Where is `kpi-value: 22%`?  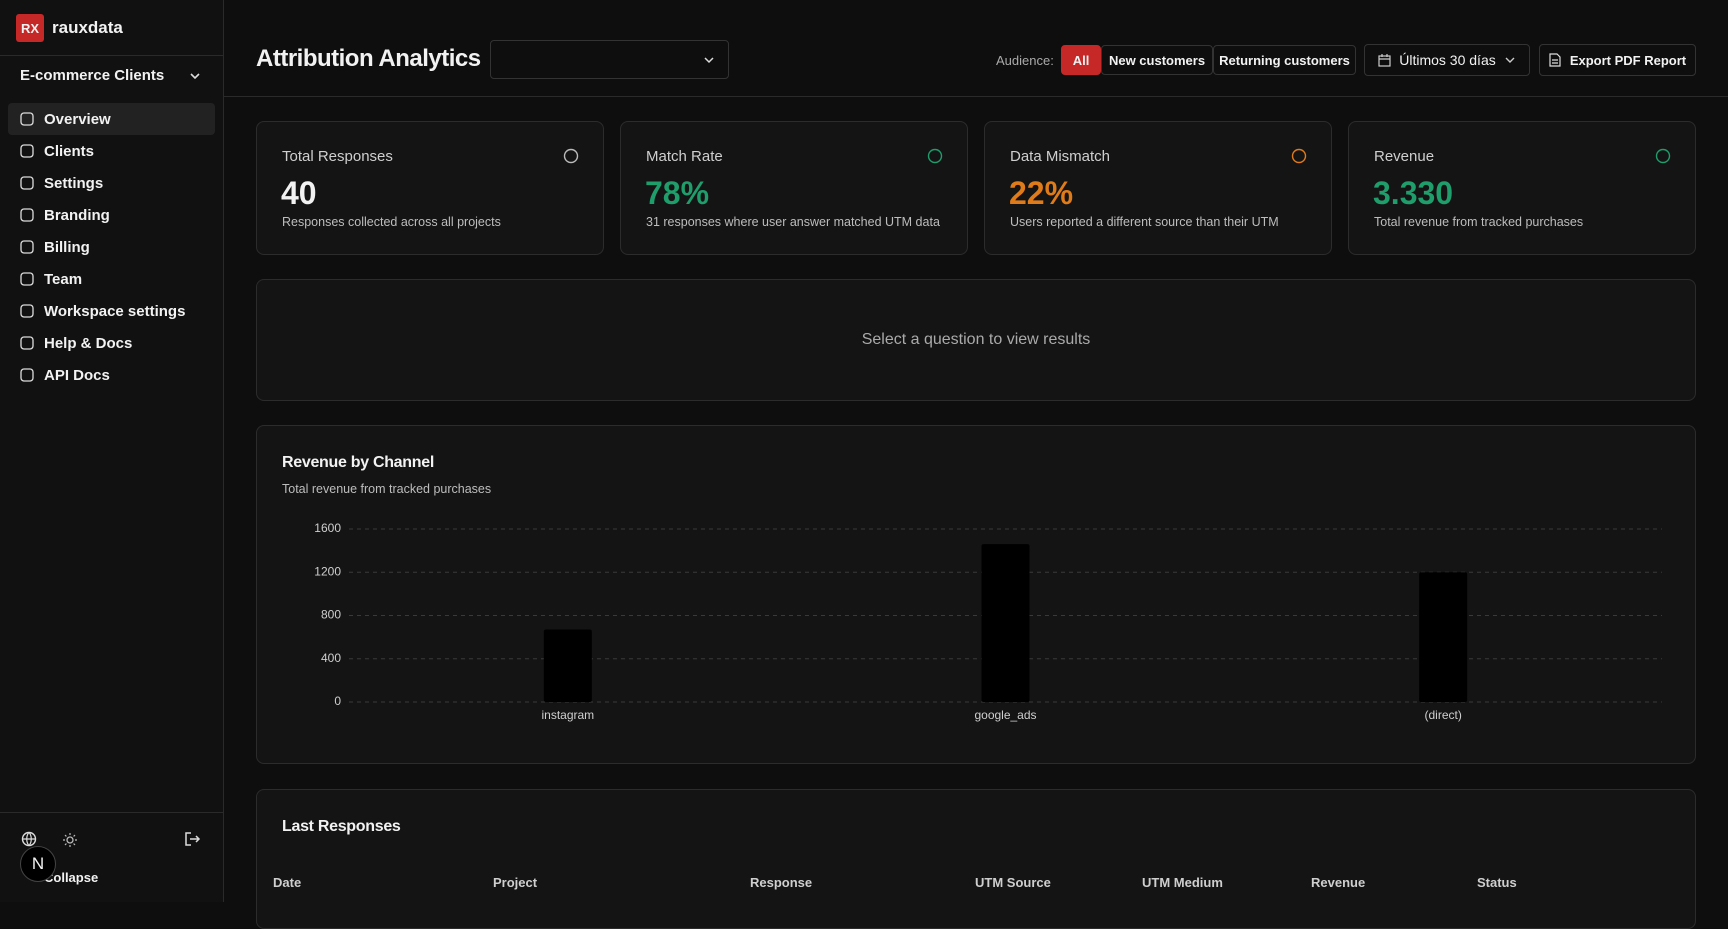 kpi-value: 22% is located at coordinates (1041, 193).